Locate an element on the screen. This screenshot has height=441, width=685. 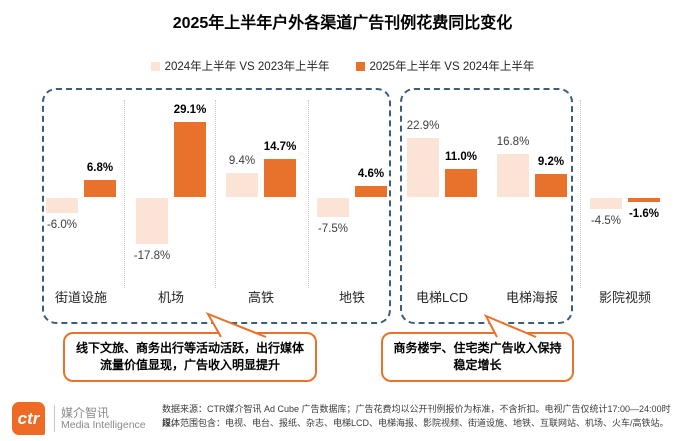
bar-value-label: 22.9% is located at coordinates (423, 125).